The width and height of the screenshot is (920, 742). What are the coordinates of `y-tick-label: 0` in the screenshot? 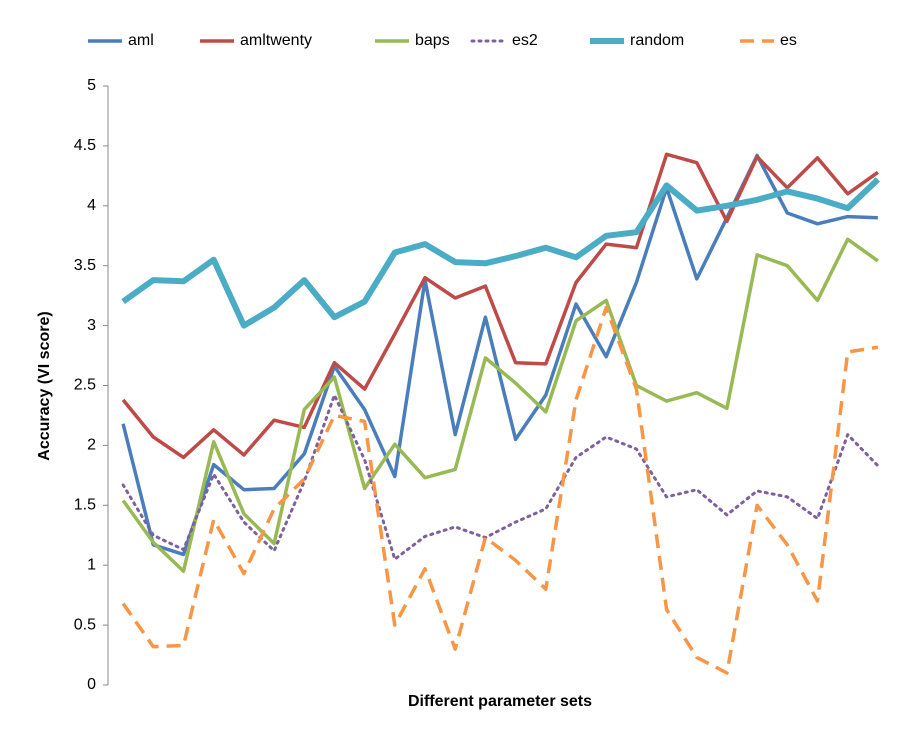 It's located at (91, 684).